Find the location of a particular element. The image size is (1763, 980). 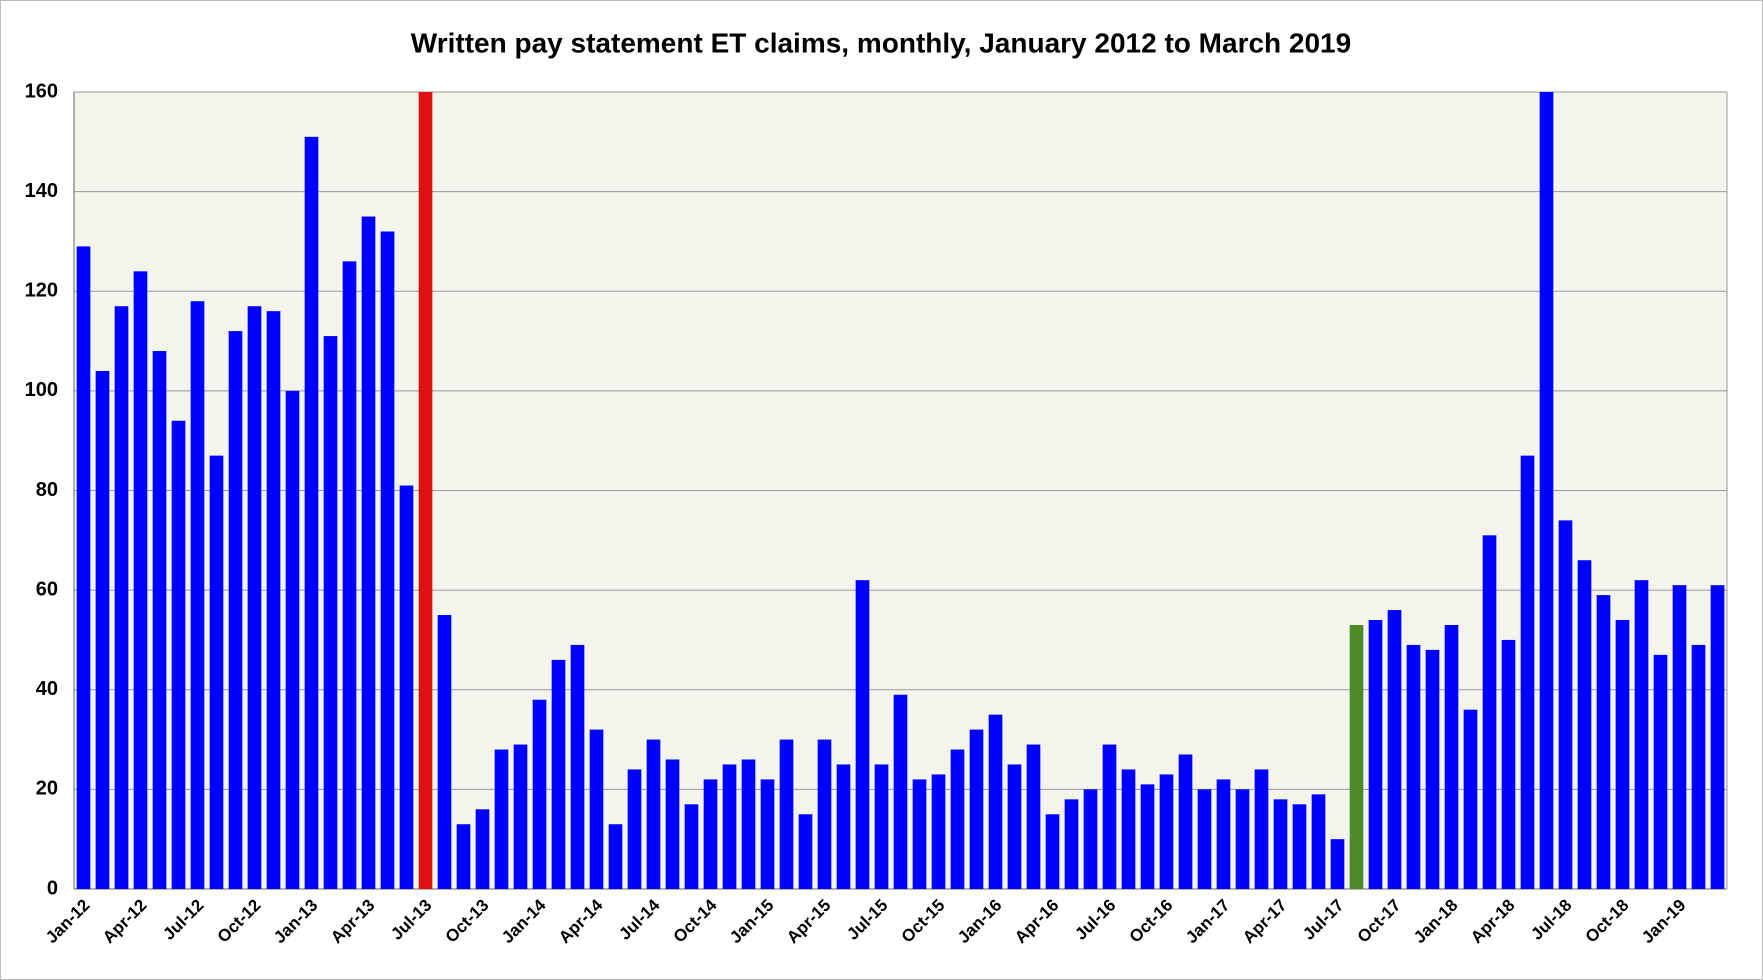

y-tick-label: 0 is located at coordinates (52, 888).